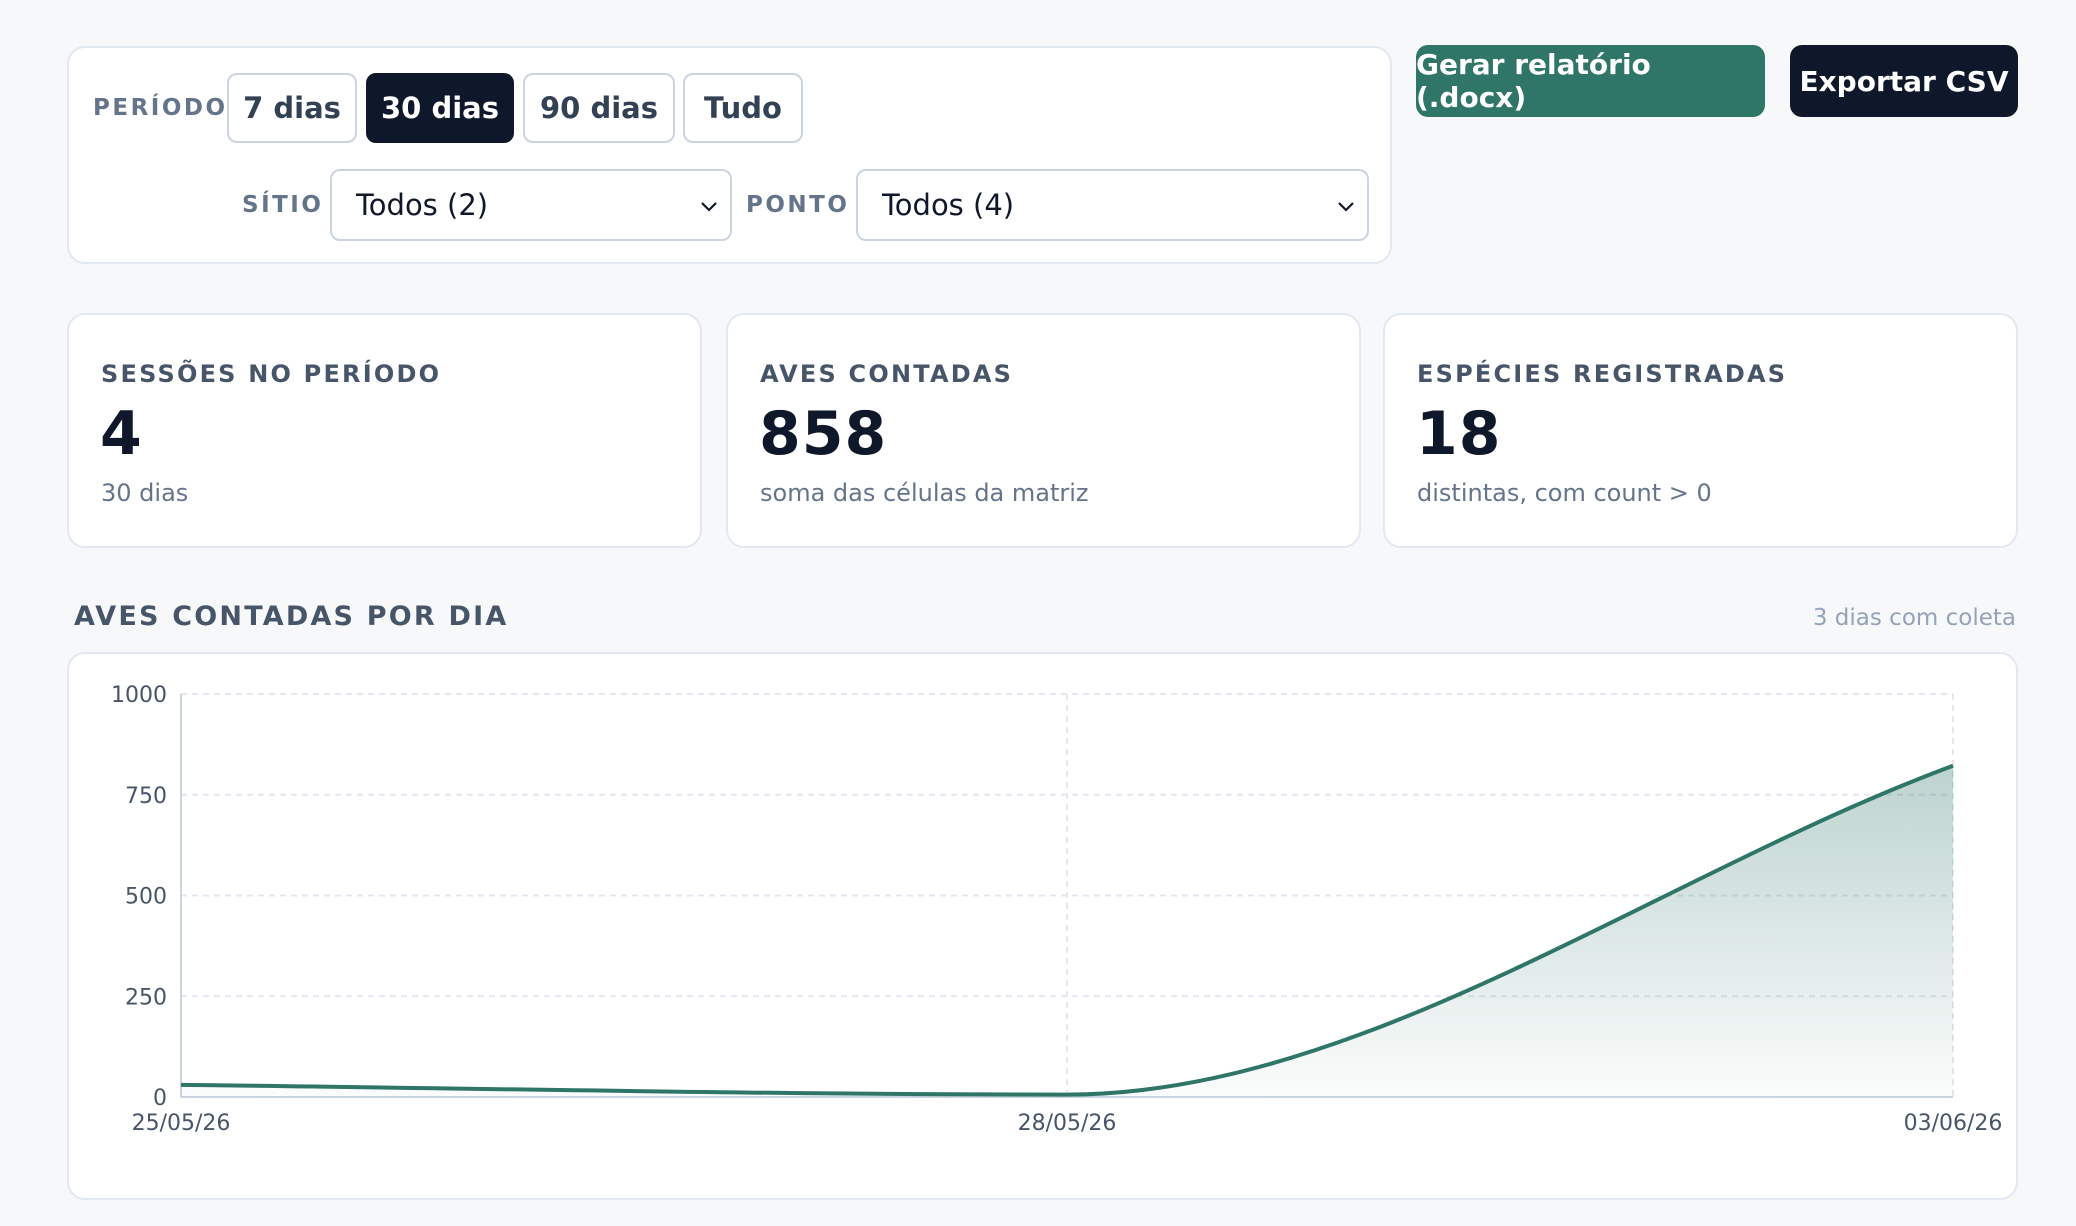  What do you see at coordinates (924, 493) in the screenshot?
I see `stat-subtext: soma das células da matriz` at bounding box center [924, 493].